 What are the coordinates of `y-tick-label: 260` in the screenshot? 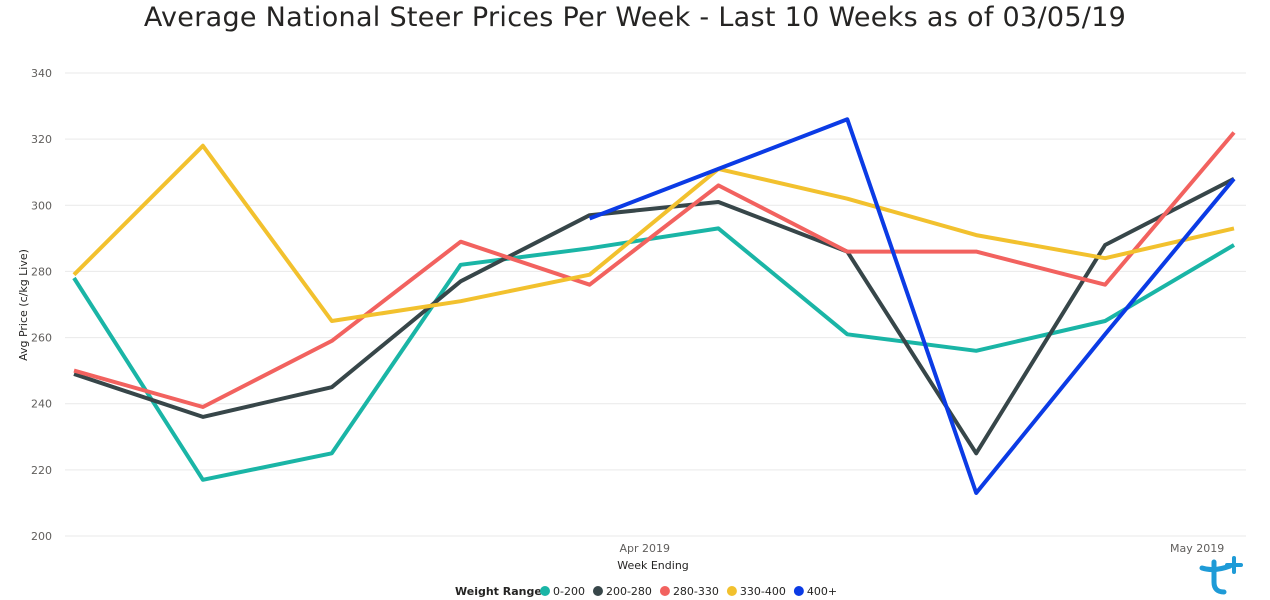 It's located at (41, 338).